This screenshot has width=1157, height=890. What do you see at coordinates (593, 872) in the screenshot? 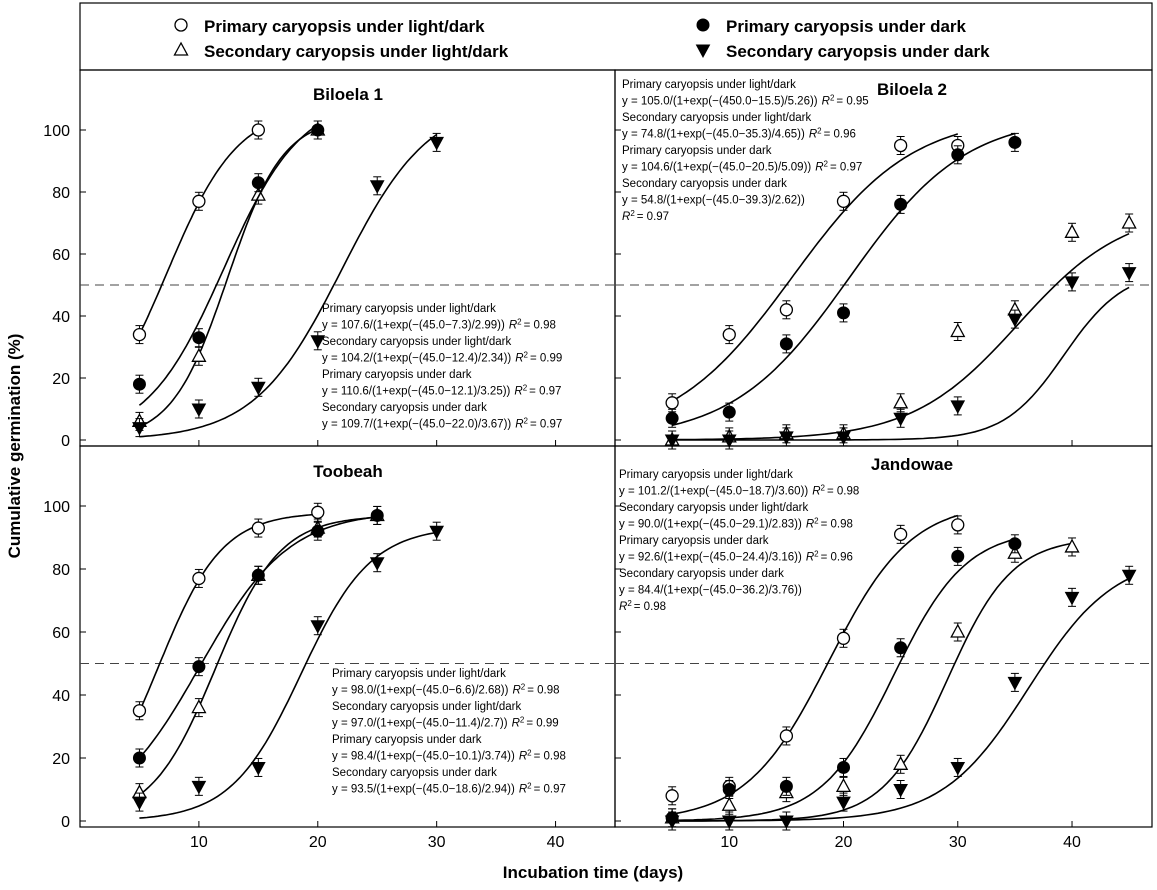
I see `x-axis-title: Incubation time (days)` at bounding box center [593, 872].